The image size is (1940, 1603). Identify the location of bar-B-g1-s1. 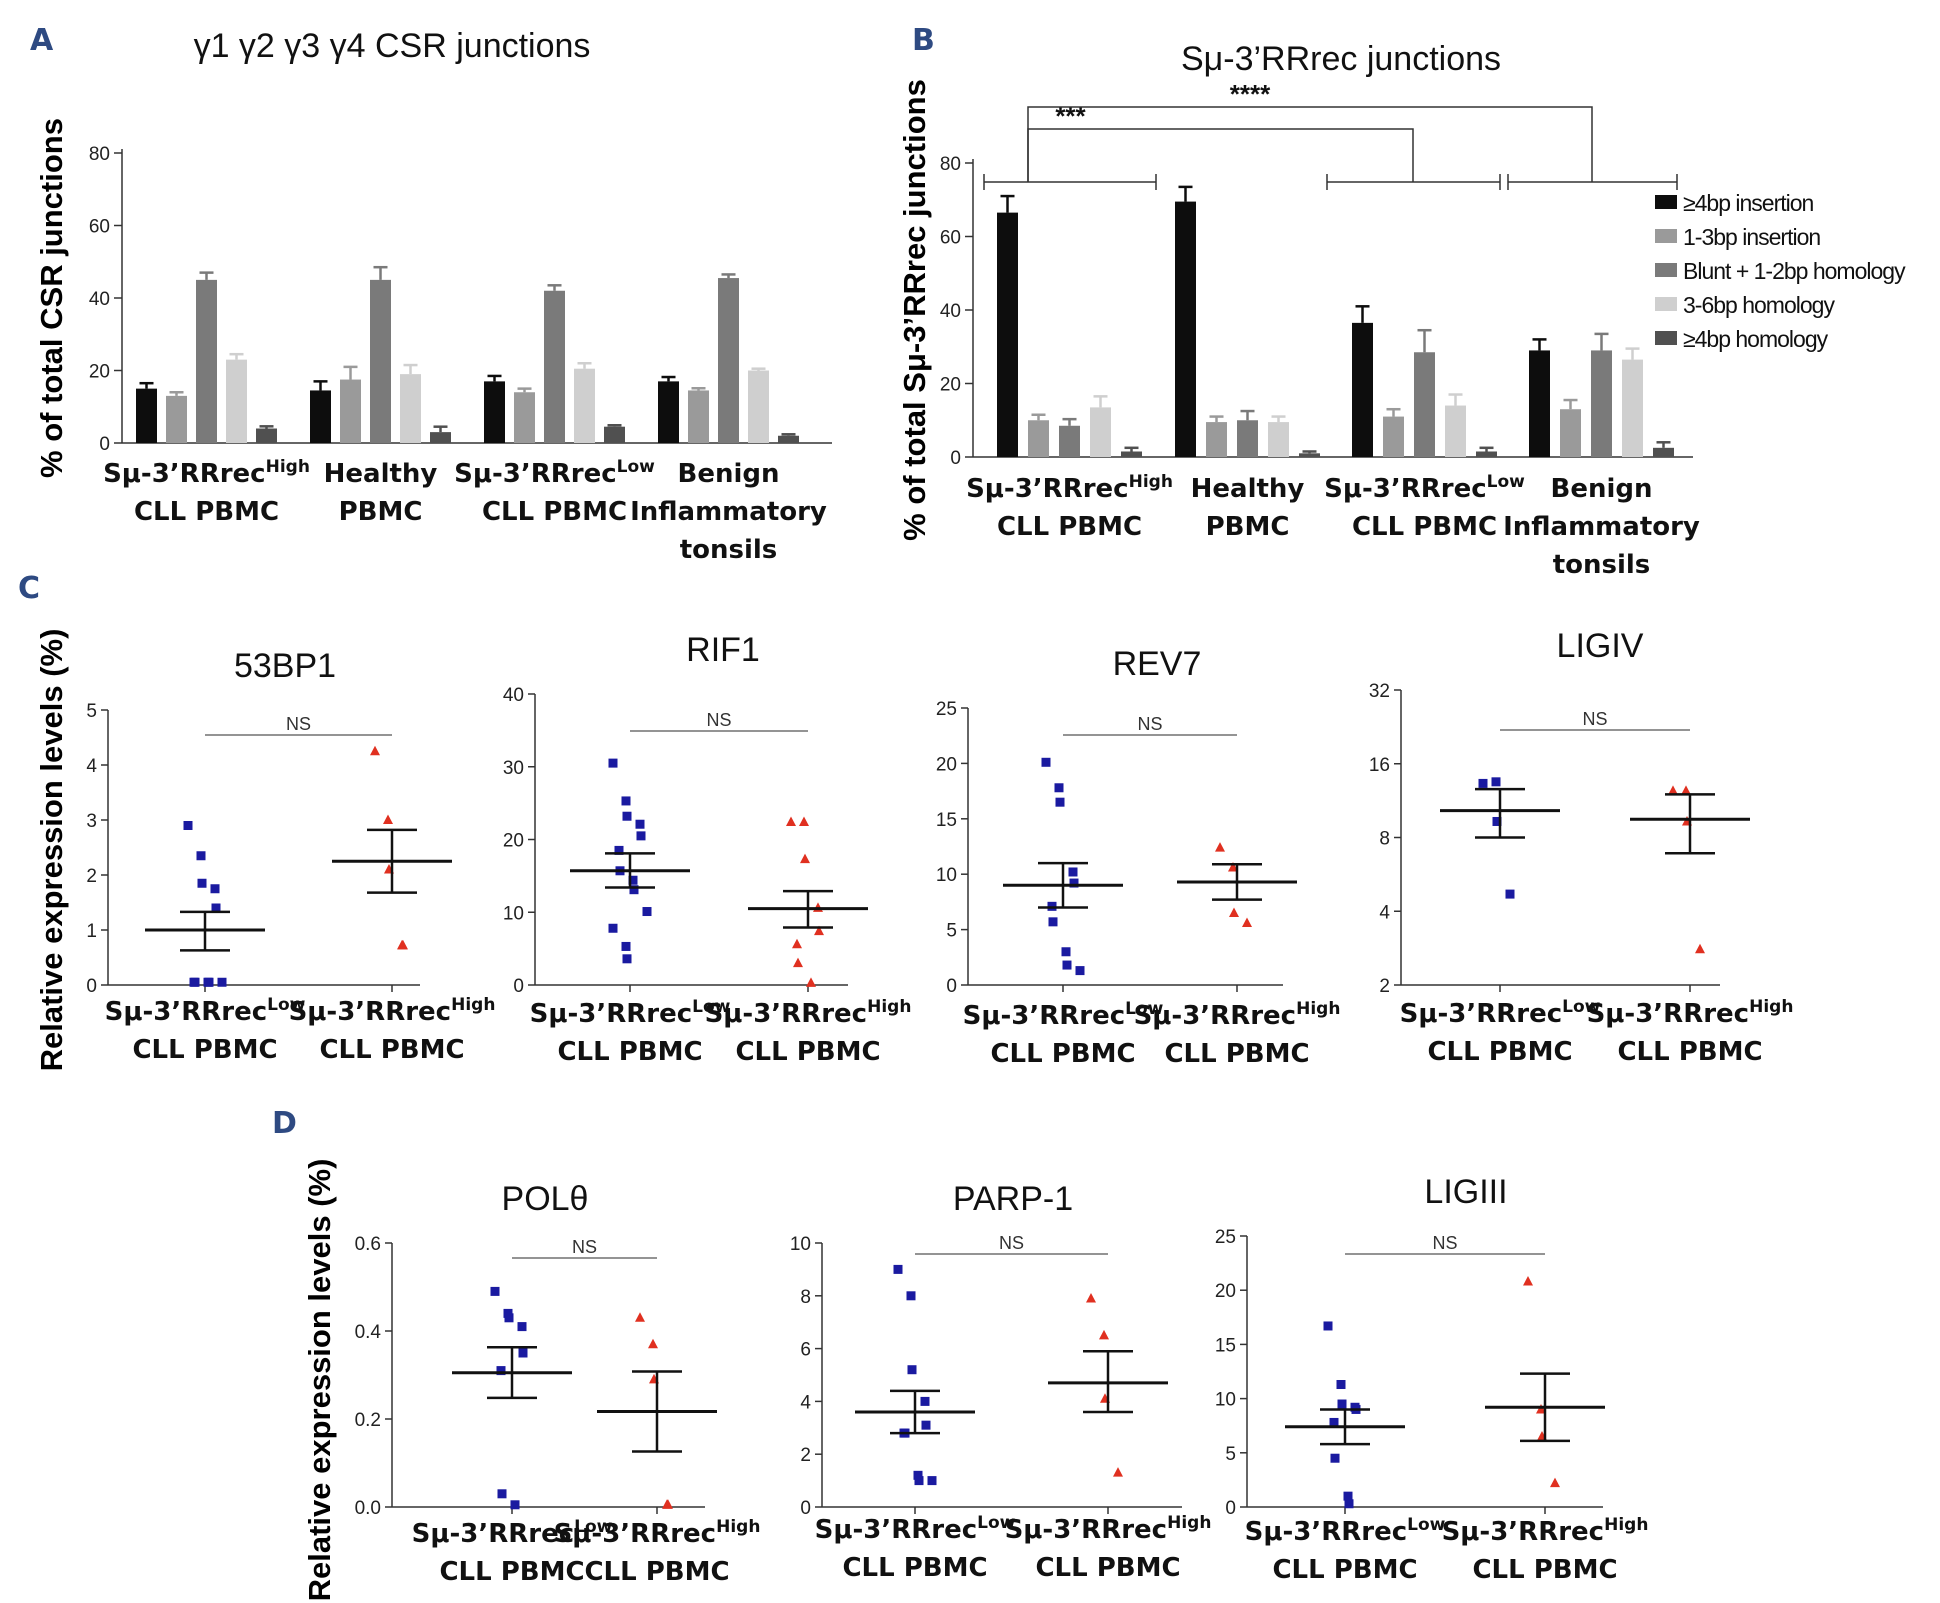
(1216, 439).